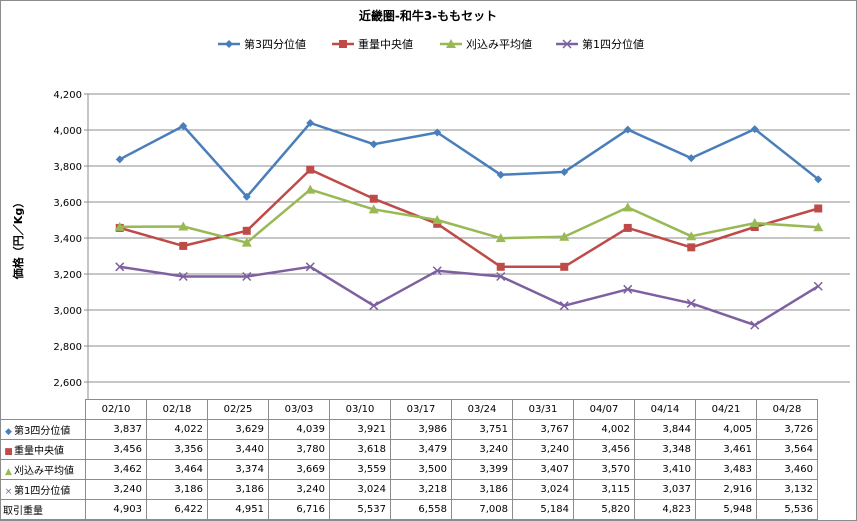 This screenshot has width=857, height=521. I want to click on data-label: 3,464, so click(177, 469).